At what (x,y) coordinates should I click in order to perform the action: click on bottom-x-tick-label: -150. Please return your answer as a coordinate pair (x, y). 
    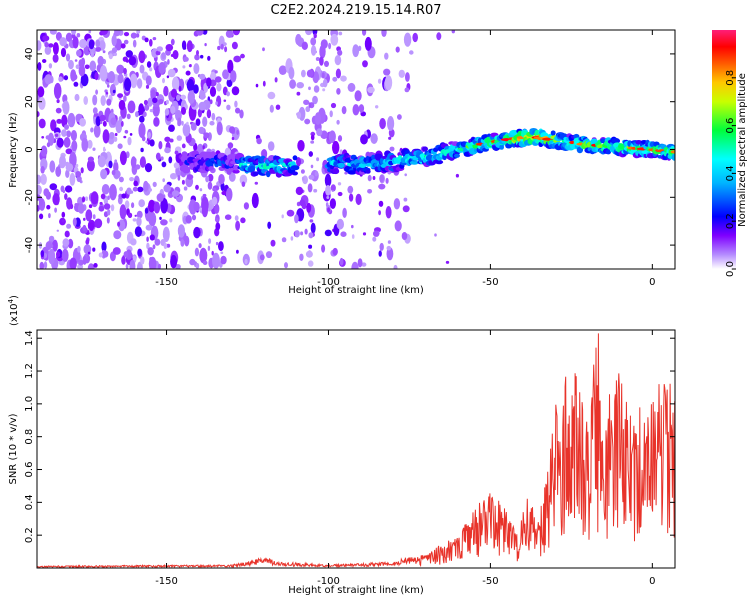
    Looking at the image, I should click on (166, 581).